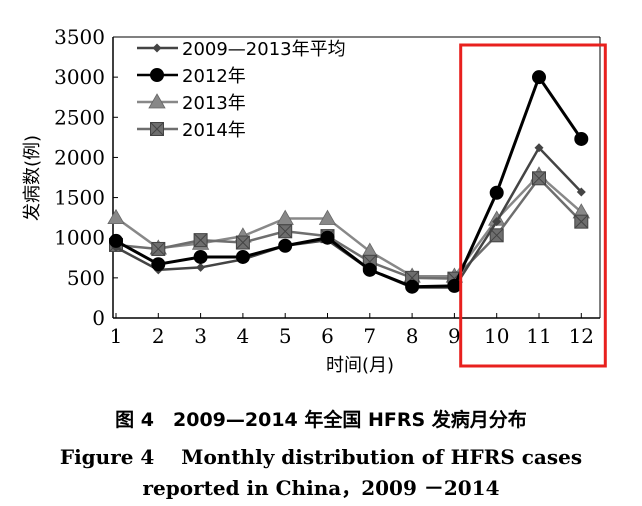  Describe the element at coordinates (86, 177) in the screenshot. I see `y-tick-labels: 0 500 1000 1500 2000 2500 3000 3500` at that location.